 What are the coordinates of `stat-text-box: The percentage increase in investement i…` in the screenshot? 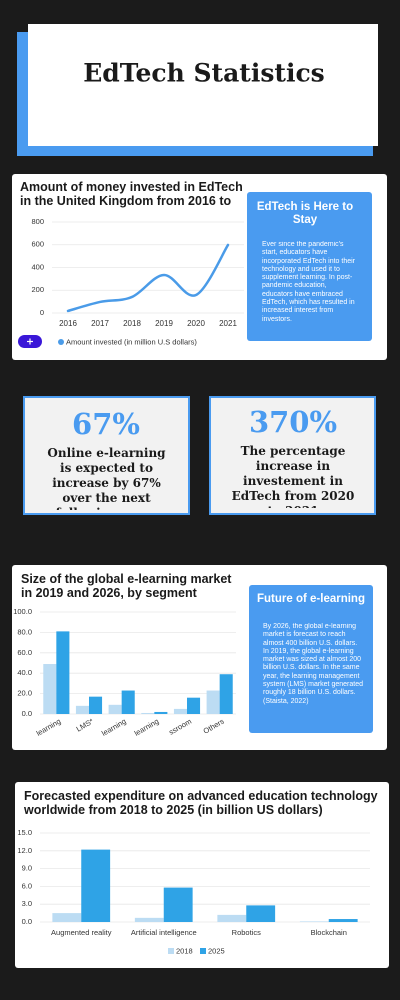 It's located at (293, 476).